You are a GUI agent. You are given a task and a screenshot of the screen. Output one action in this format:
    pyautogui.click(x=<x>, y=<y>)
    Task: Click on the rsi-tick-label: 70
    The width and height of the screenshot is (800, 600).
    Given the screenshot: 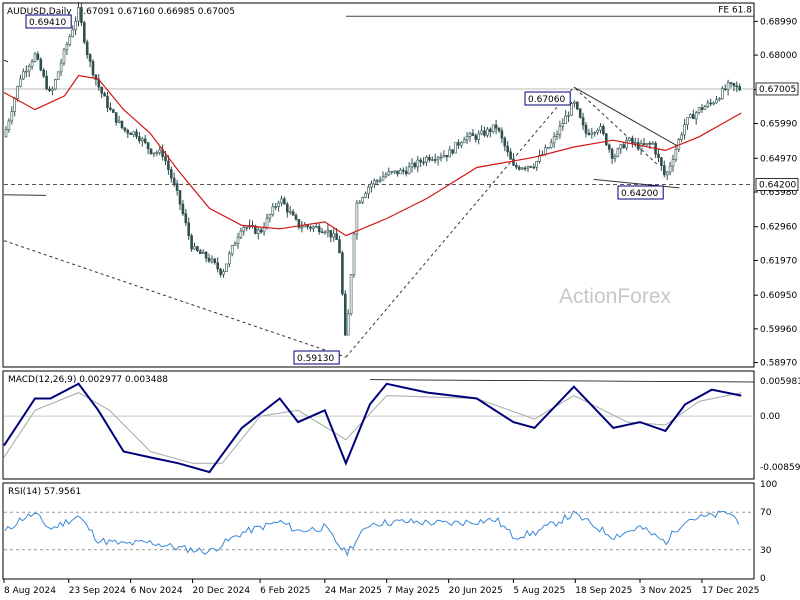 What is the action you would take?
    pyautogui.click(x=766, y=513)
    